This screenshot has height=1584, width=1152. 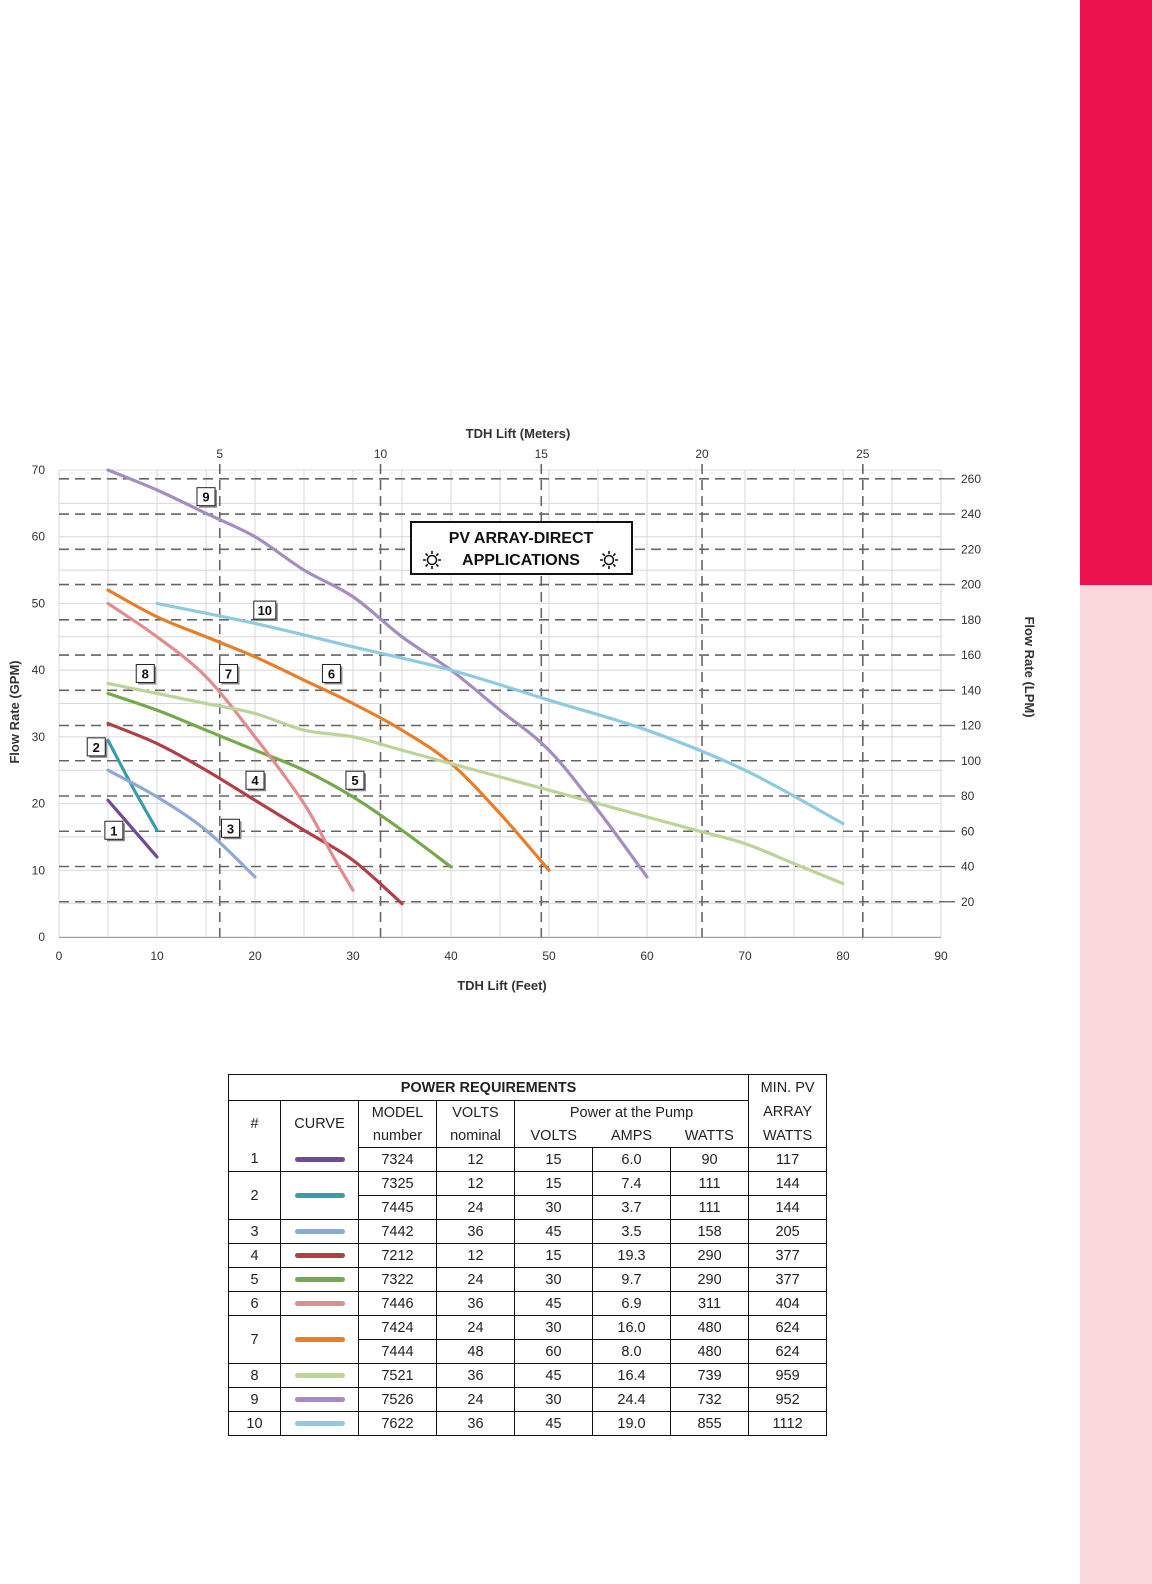 I want to click on min-pv-watts: 144, so click(x=788, y=1183).